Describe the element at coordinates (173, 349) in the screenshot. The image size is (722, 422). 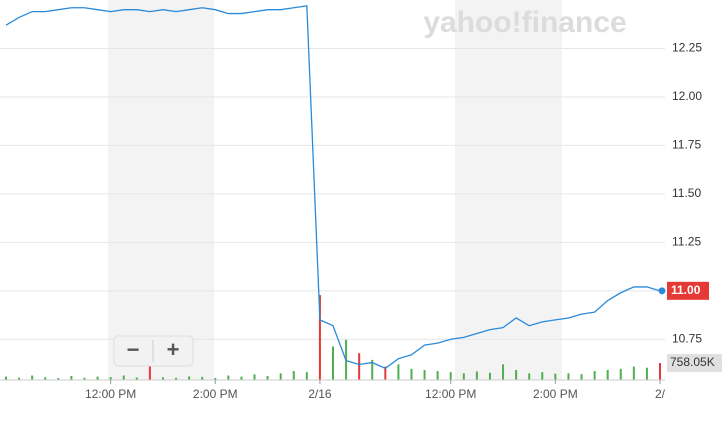
I see `zoom-in: +` at that location.